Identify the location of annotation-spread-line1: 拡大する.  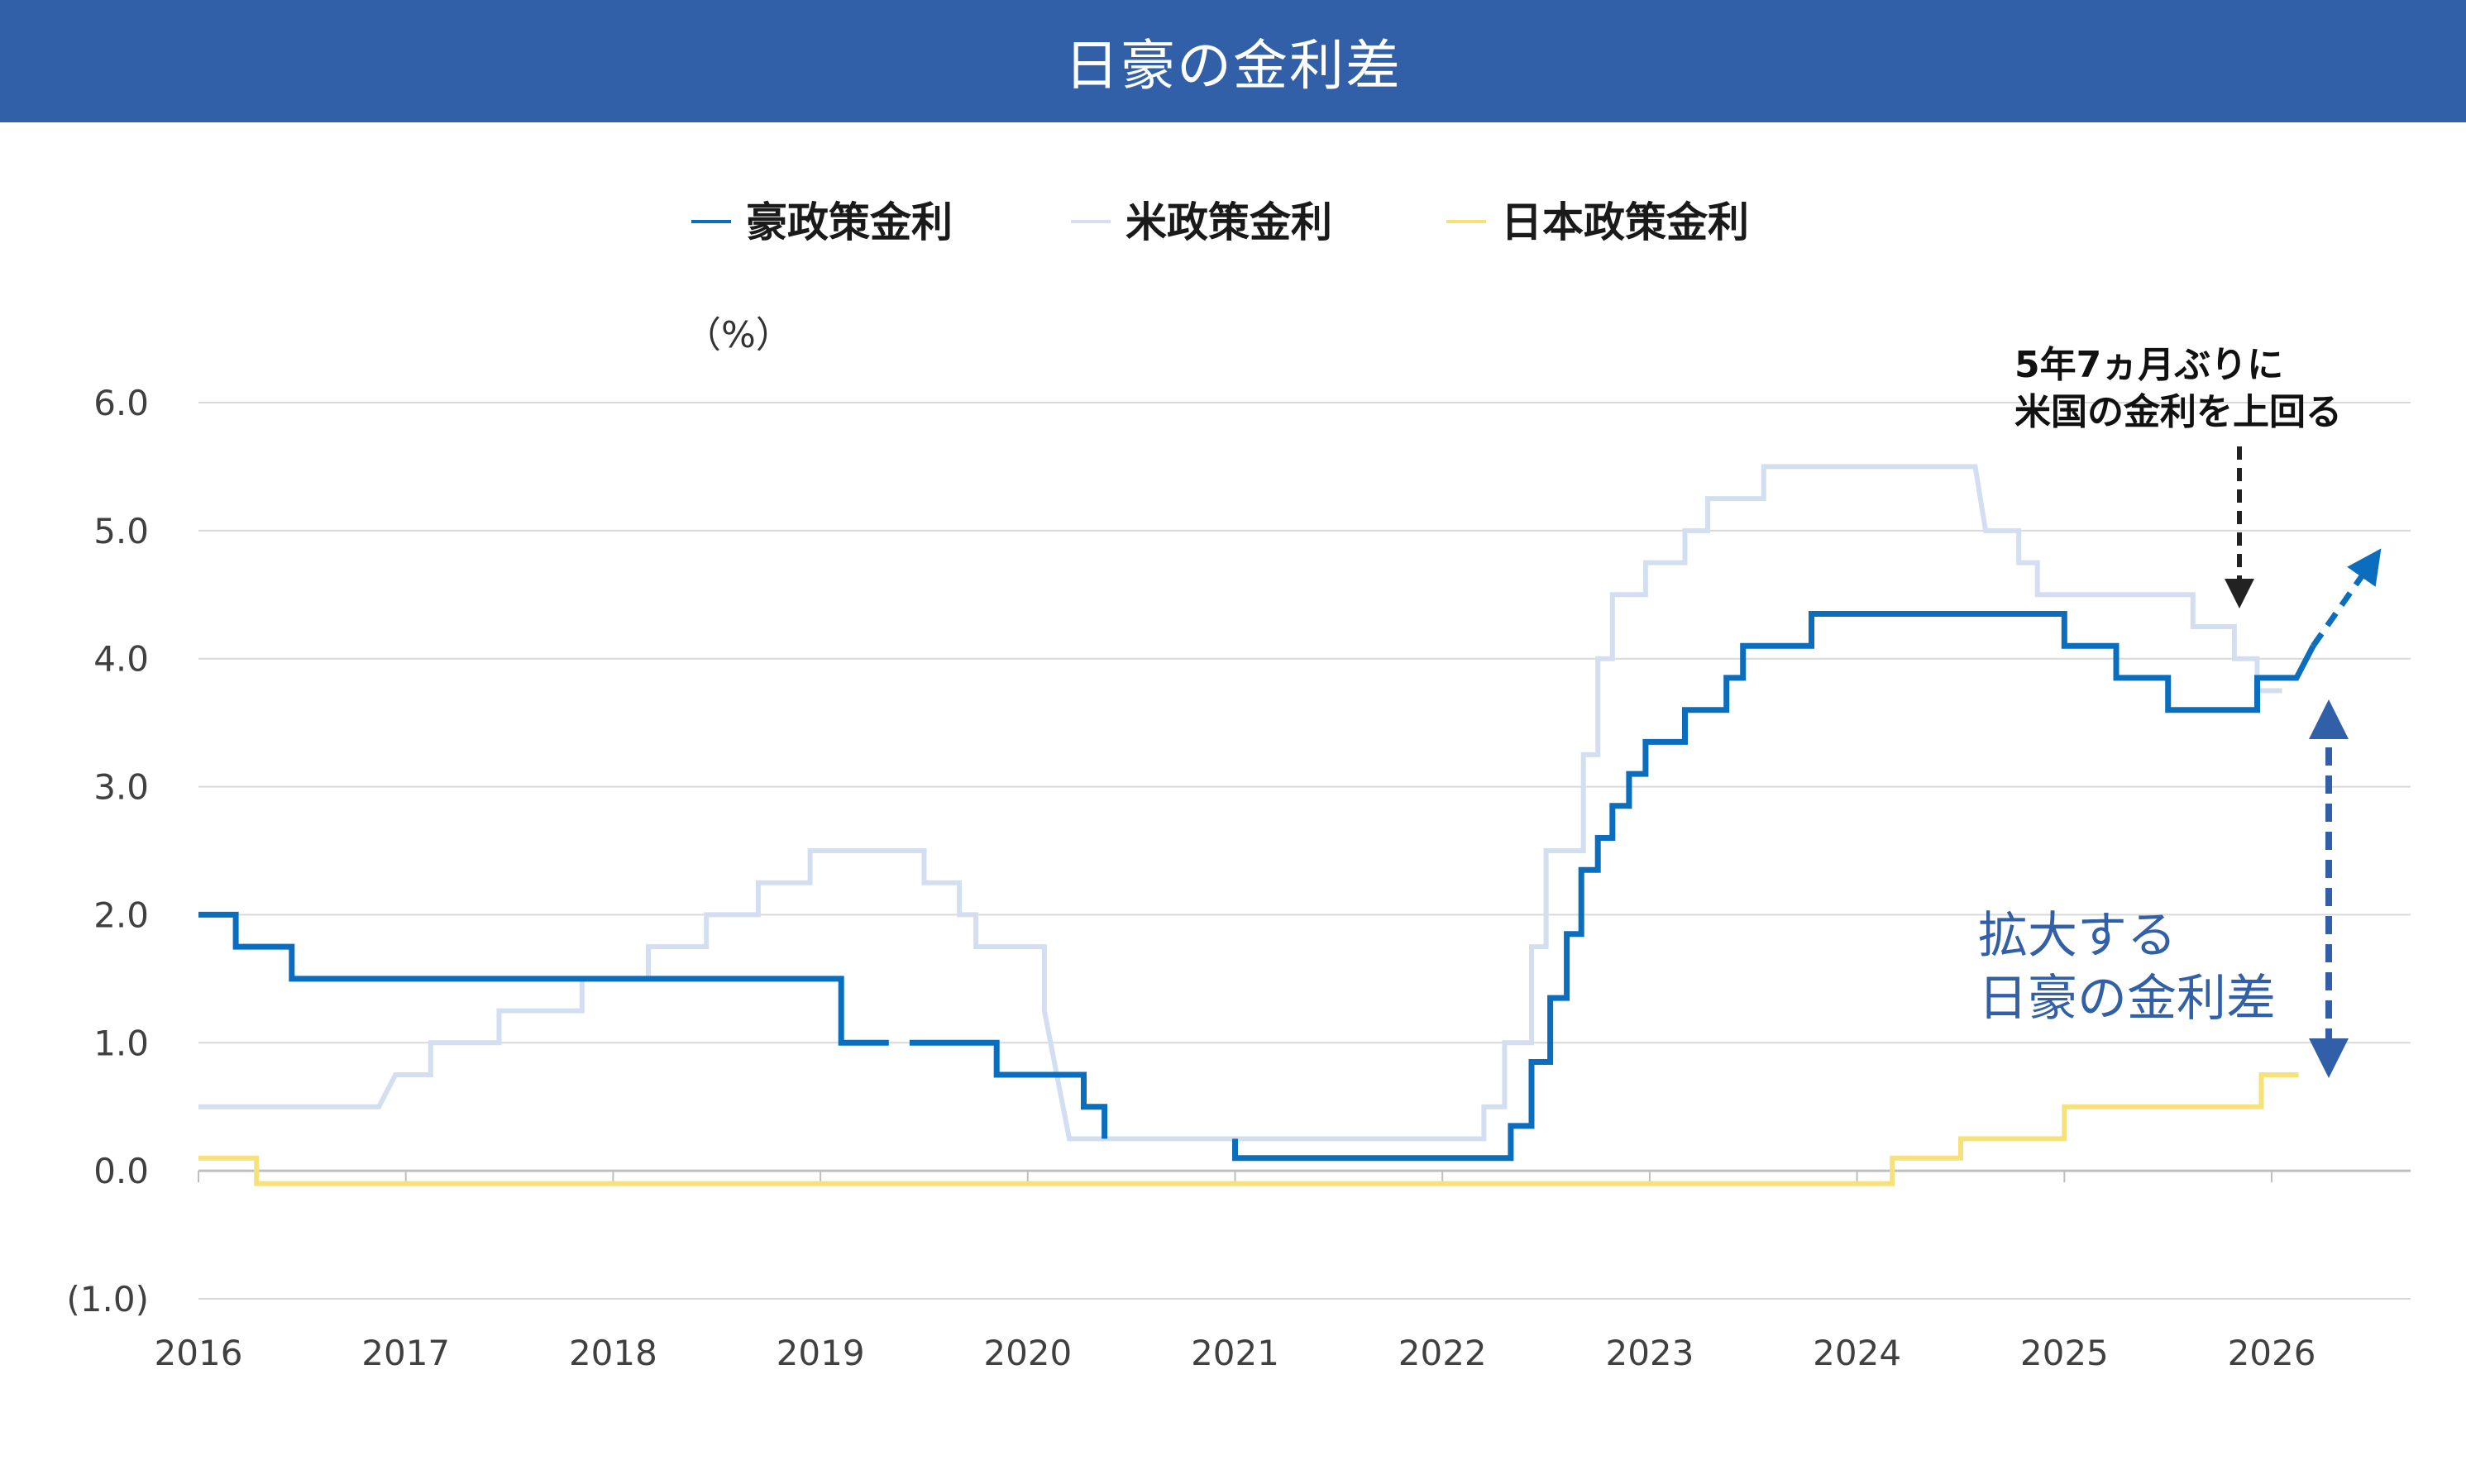
(2077, 936).